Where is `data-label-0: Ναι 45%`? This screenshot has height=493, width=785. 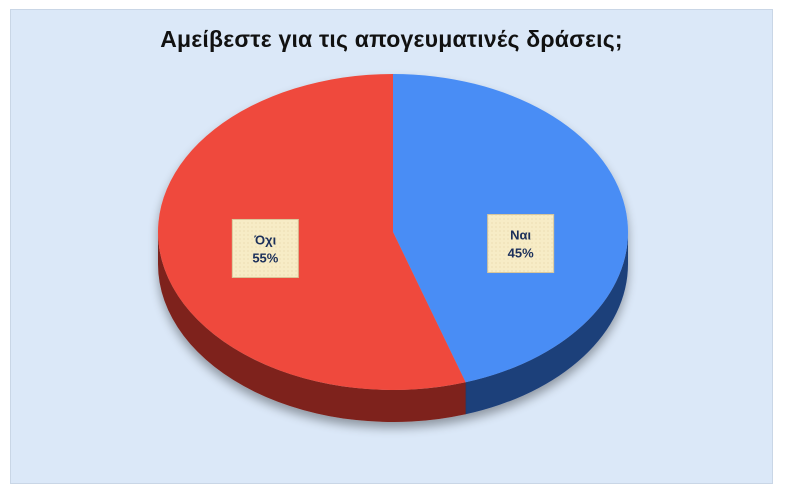 data-label-0: Ναι 45% is located at coordinates (521, 244).